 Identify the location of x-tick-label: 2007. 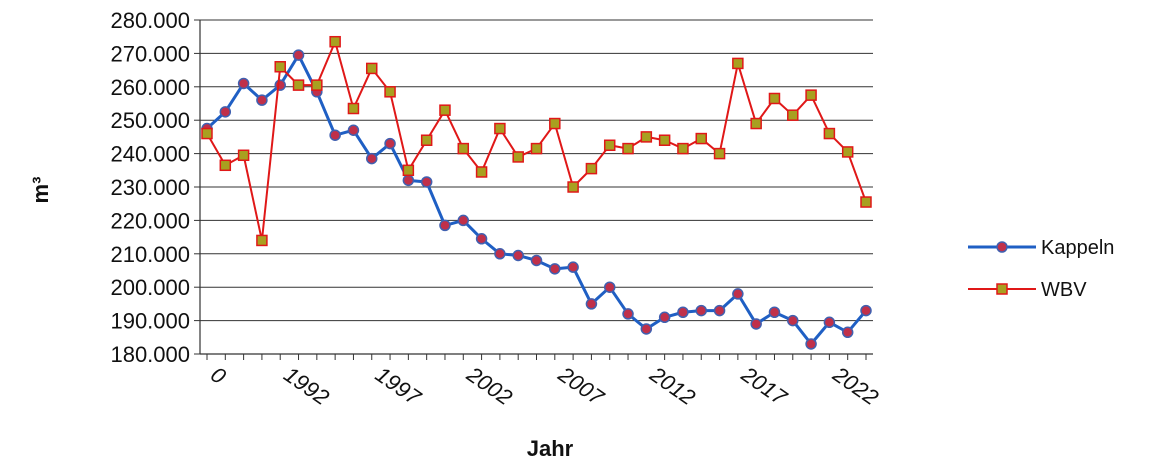
(581, 386).